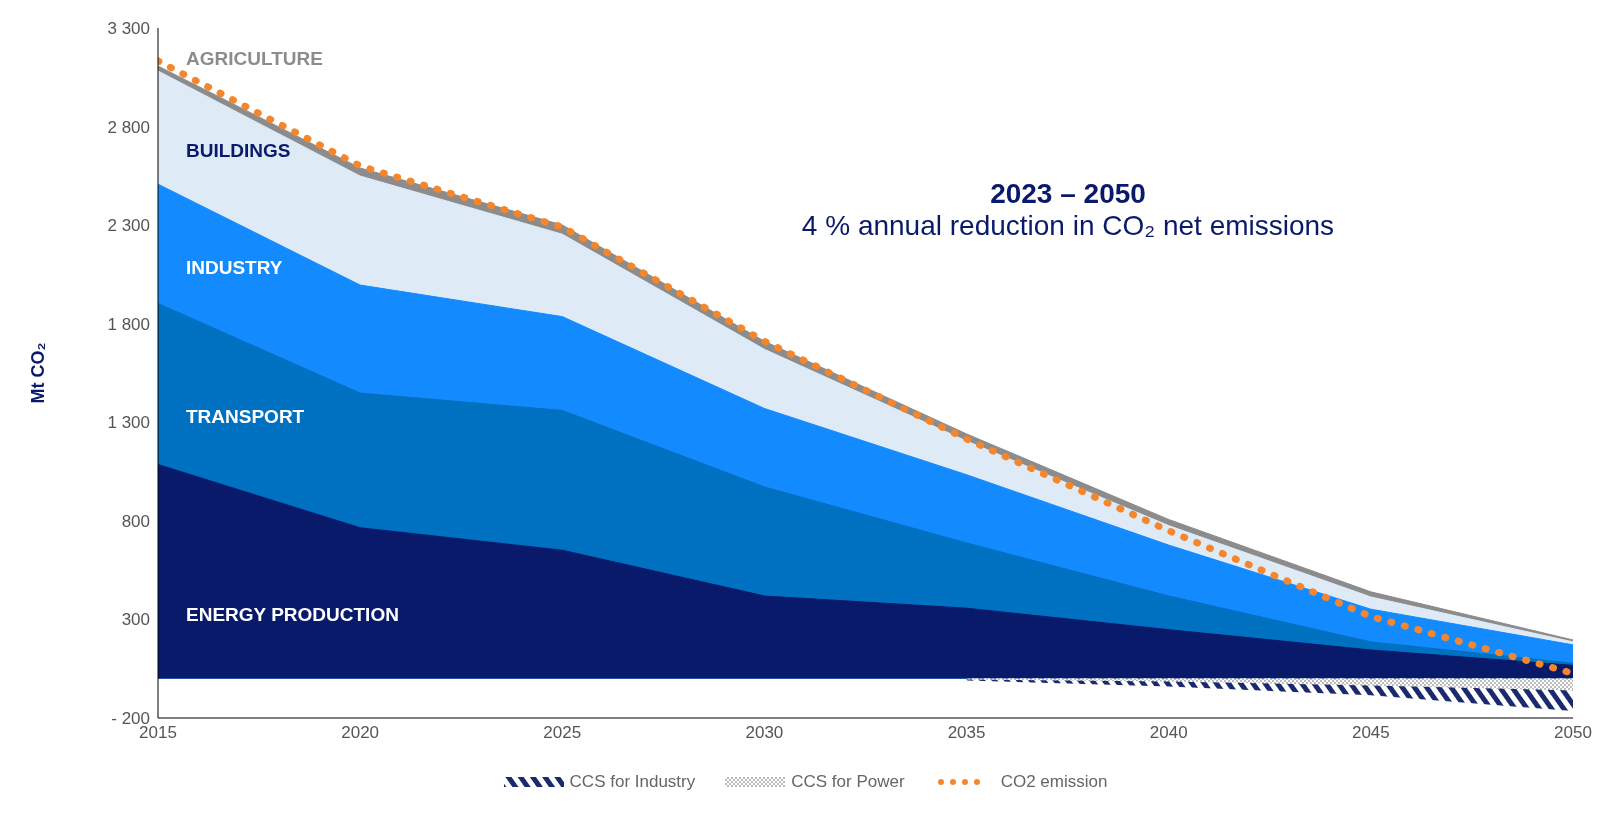 This screenshot has width=1611, height=825. I want to click on x-tick-label: 2025, so click(562, 733).